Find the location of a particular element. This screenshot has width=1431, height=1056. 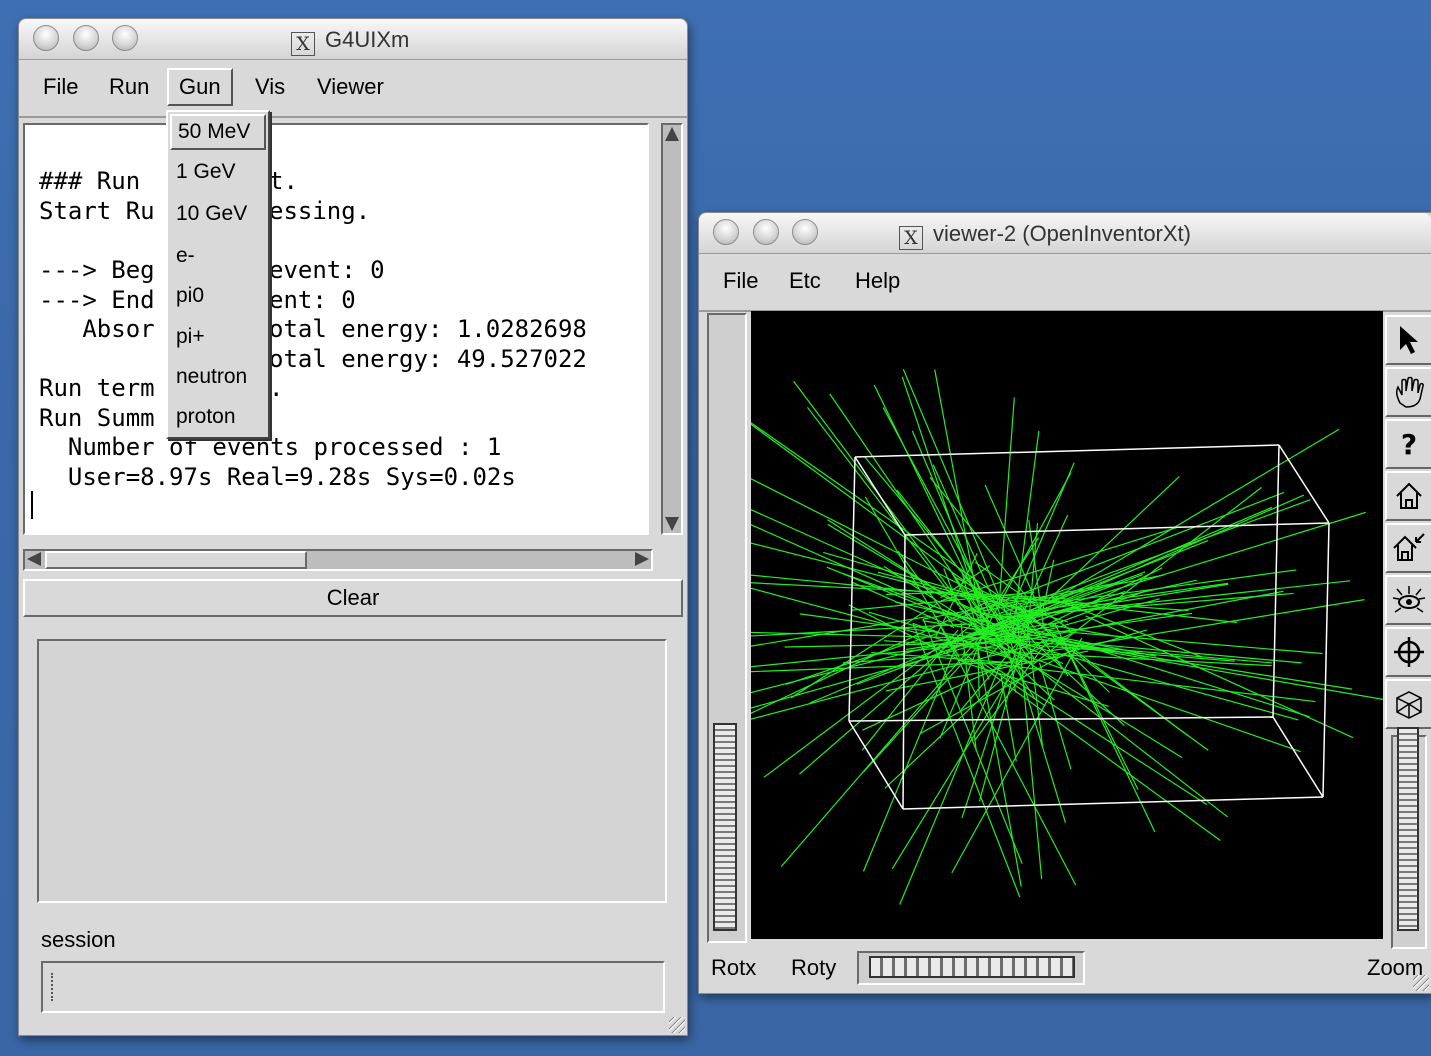

scroll-right-arrow-icon is located at coordinates (642, 559).